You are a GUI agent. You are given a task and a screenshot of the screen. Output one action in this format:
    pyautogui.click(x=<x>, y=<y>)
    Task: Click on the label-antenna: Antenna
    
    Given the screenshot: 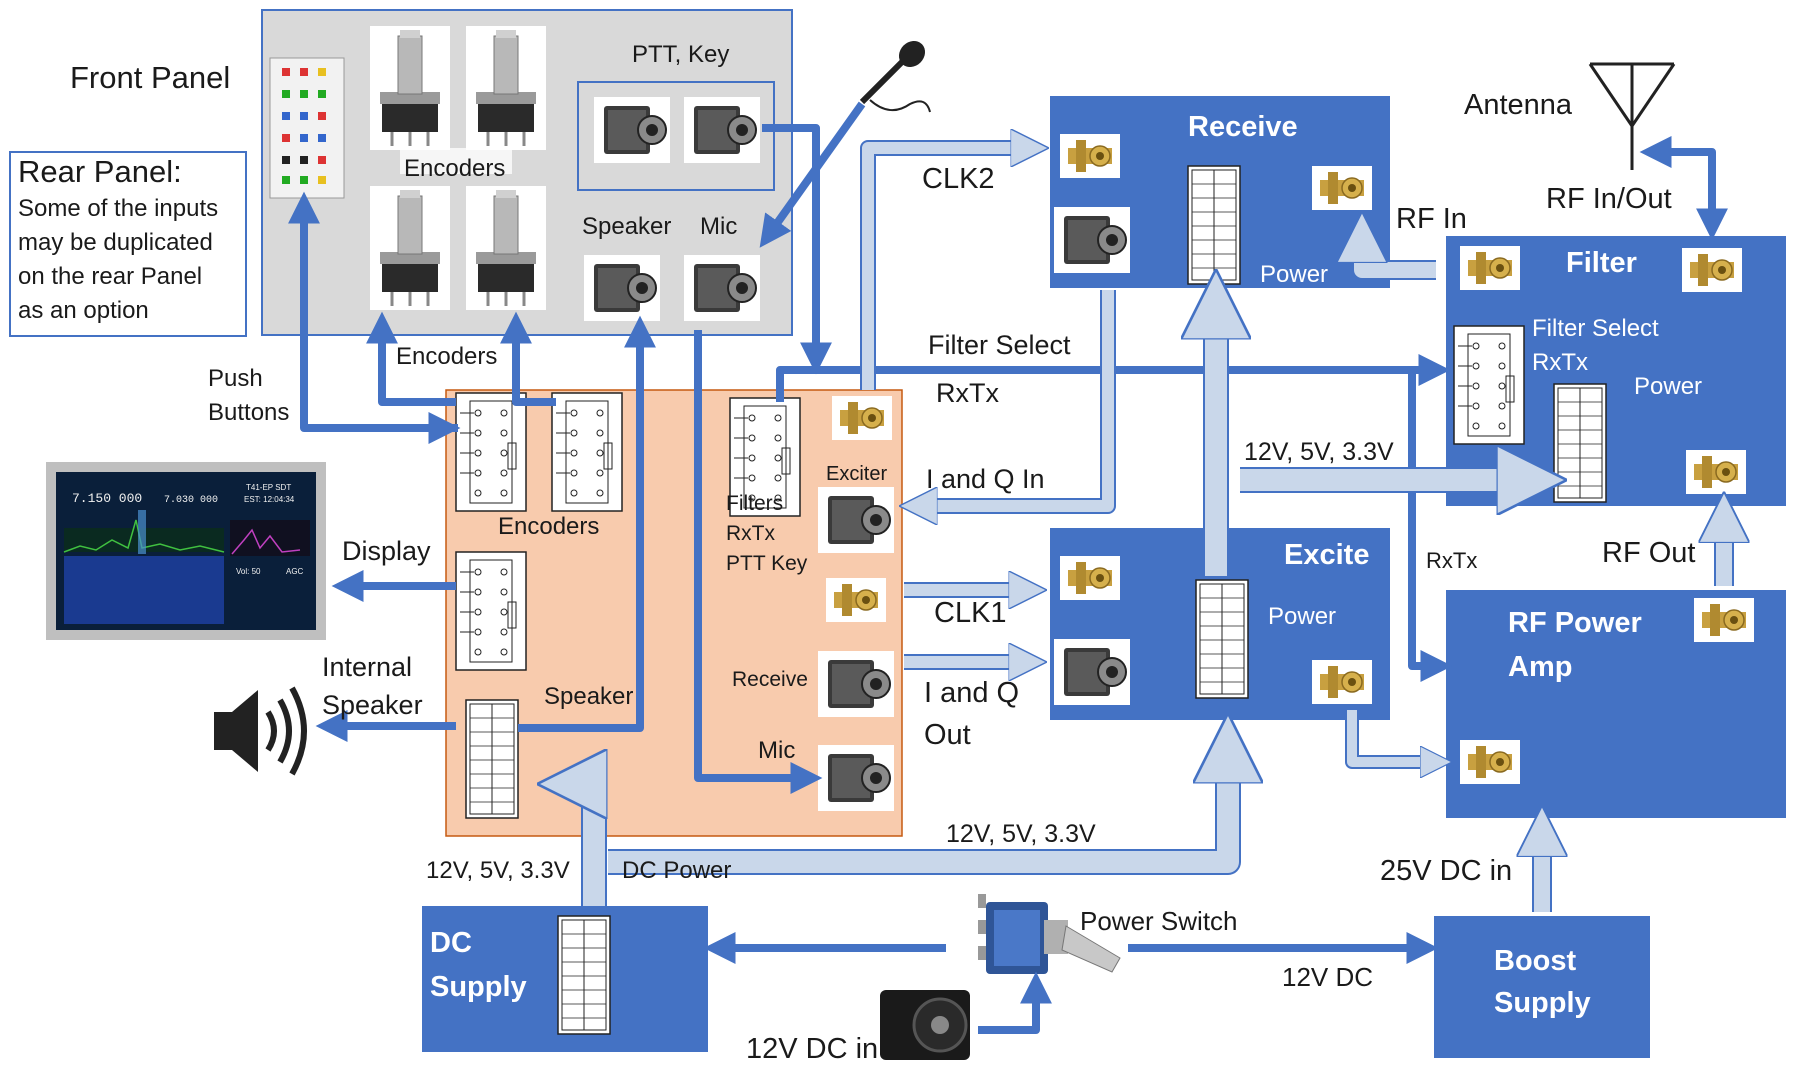 What is the action you would take?
    pyautogui.click(x=1518, y=105)
    